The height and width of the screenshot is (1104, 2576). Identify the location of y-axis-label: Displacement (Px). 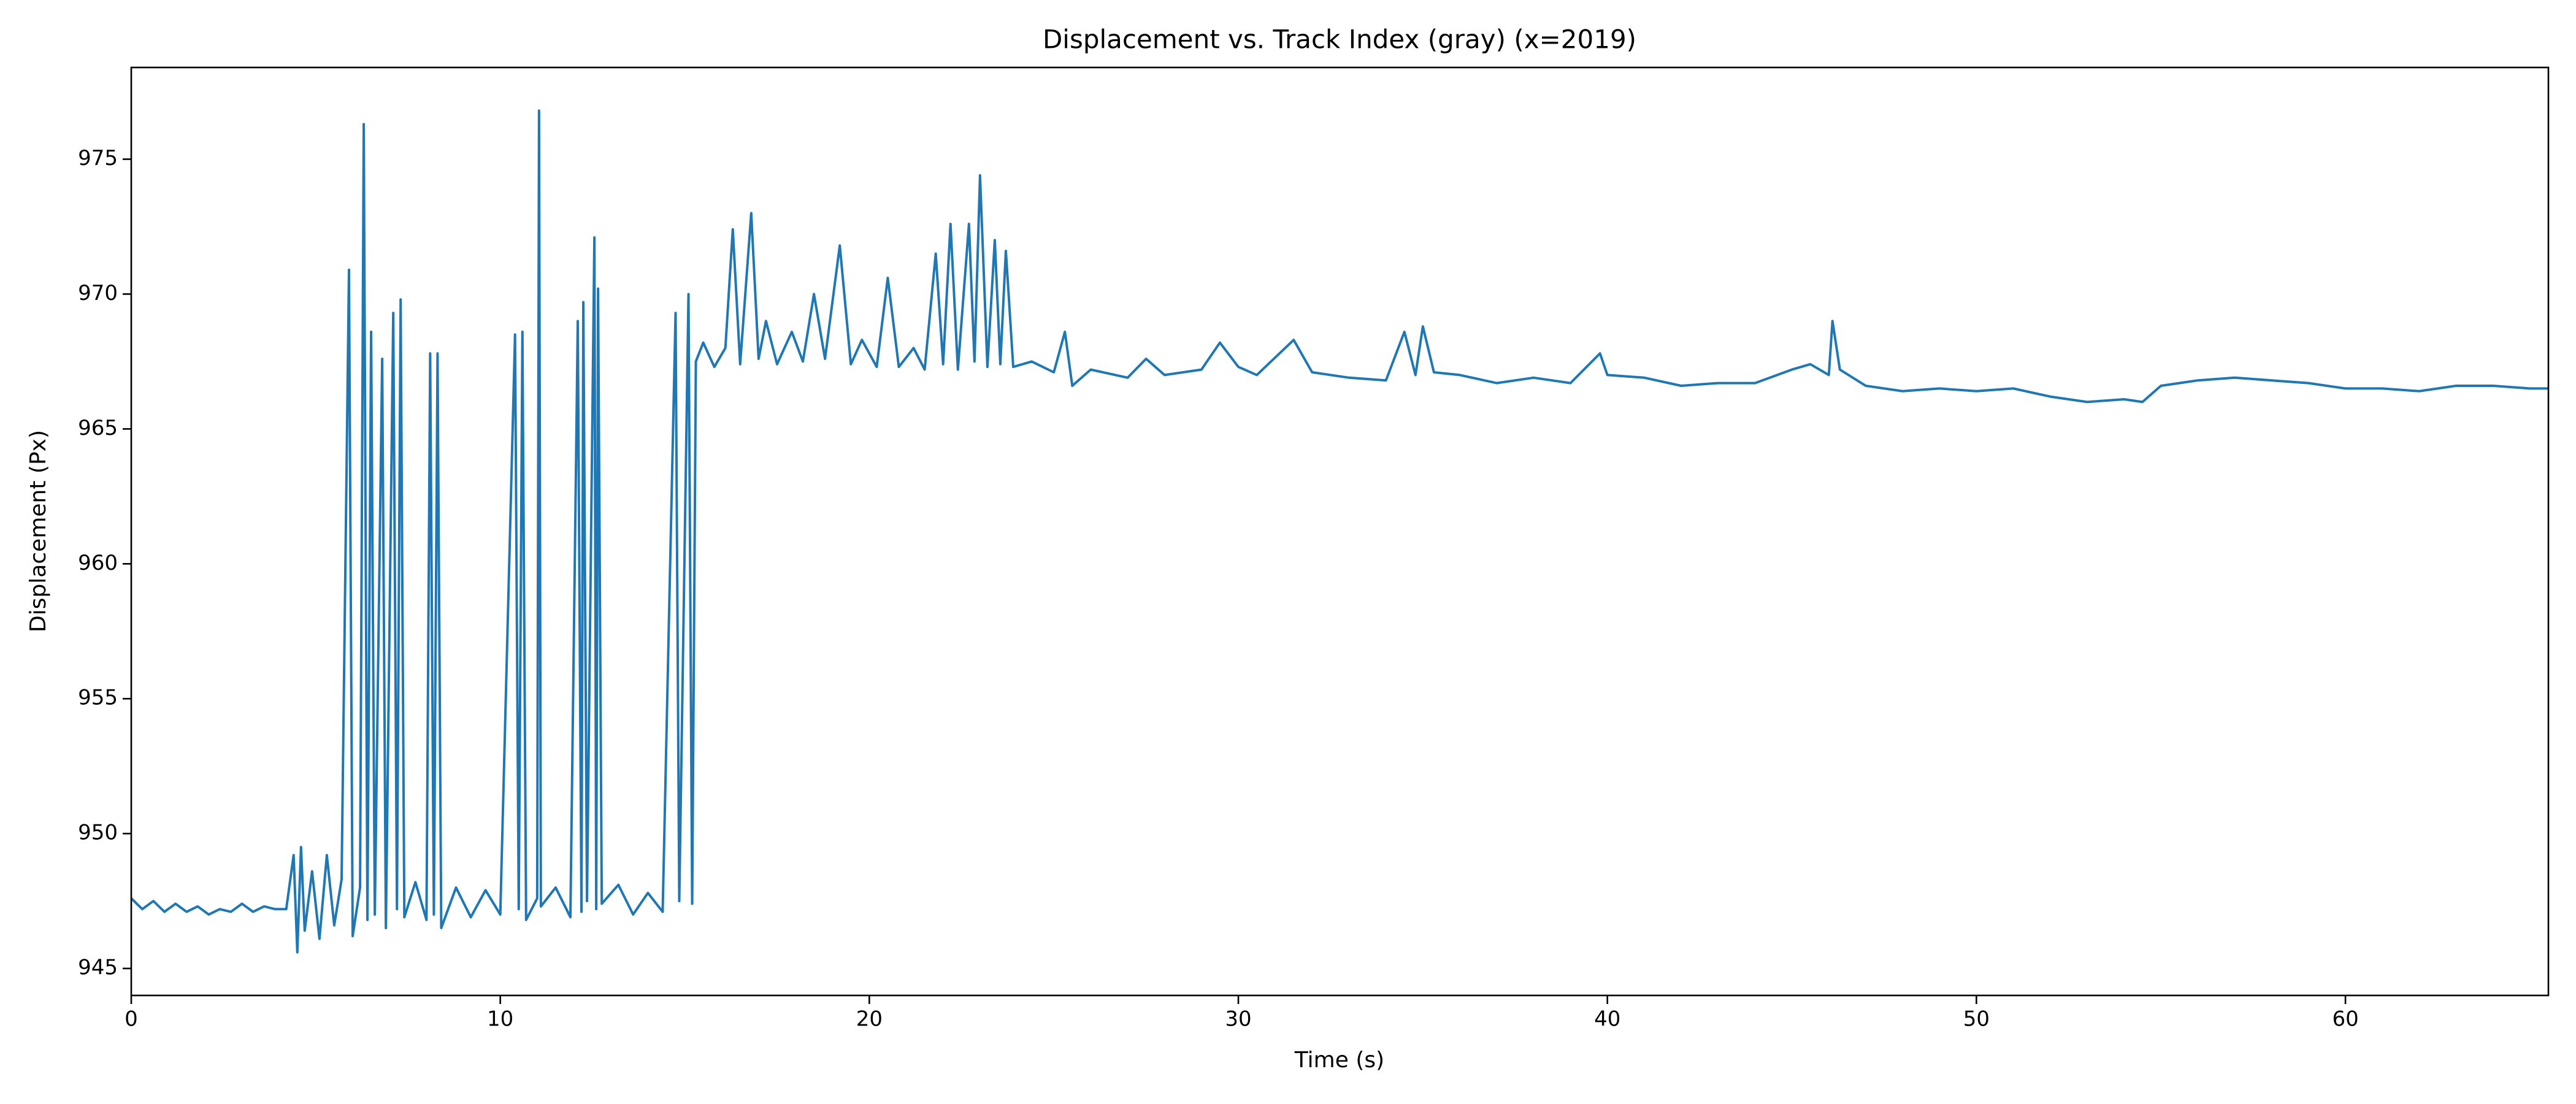
(38, 531).